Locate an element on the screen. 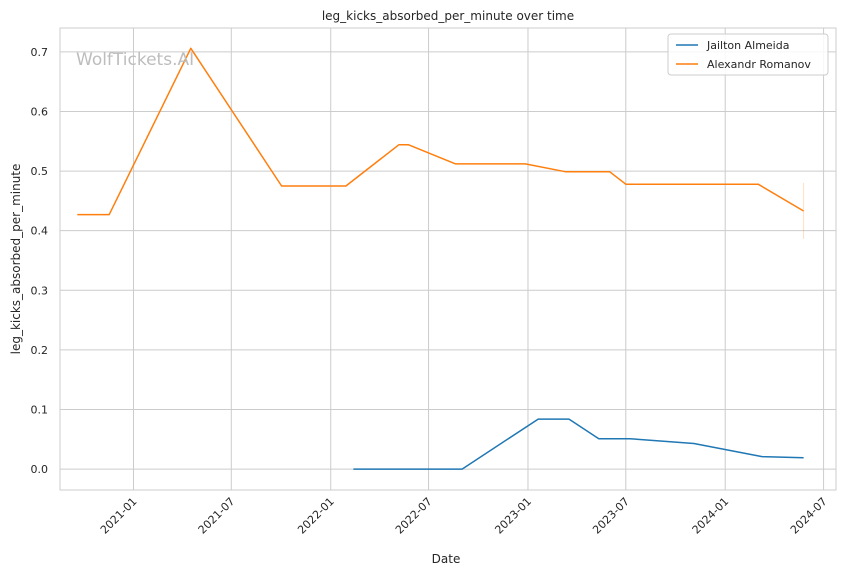  legend: Jailton Almeida Alexandr Romanov is located at coordinates (748, 54).